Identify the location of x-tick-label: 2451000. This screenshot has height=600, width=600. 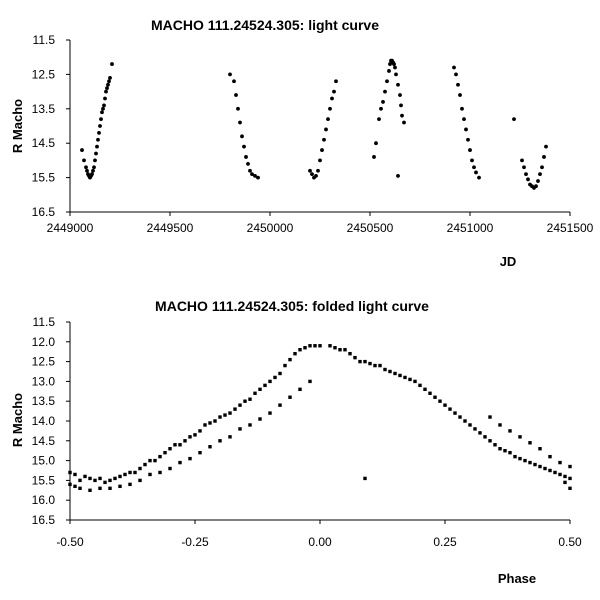
(470, 228).